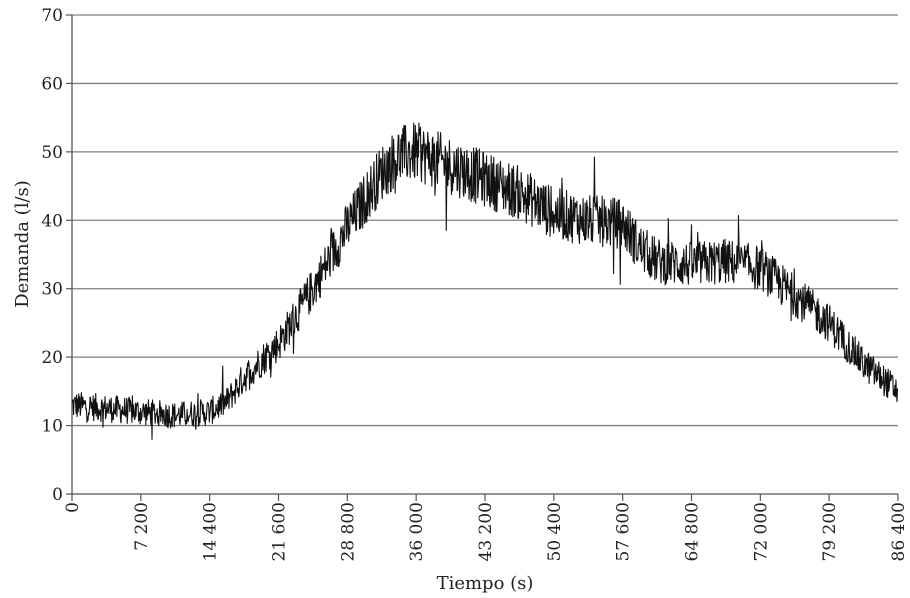 The image size is (910, 598). I want to click on y-tick-label-4: 40, so click(52, 221).